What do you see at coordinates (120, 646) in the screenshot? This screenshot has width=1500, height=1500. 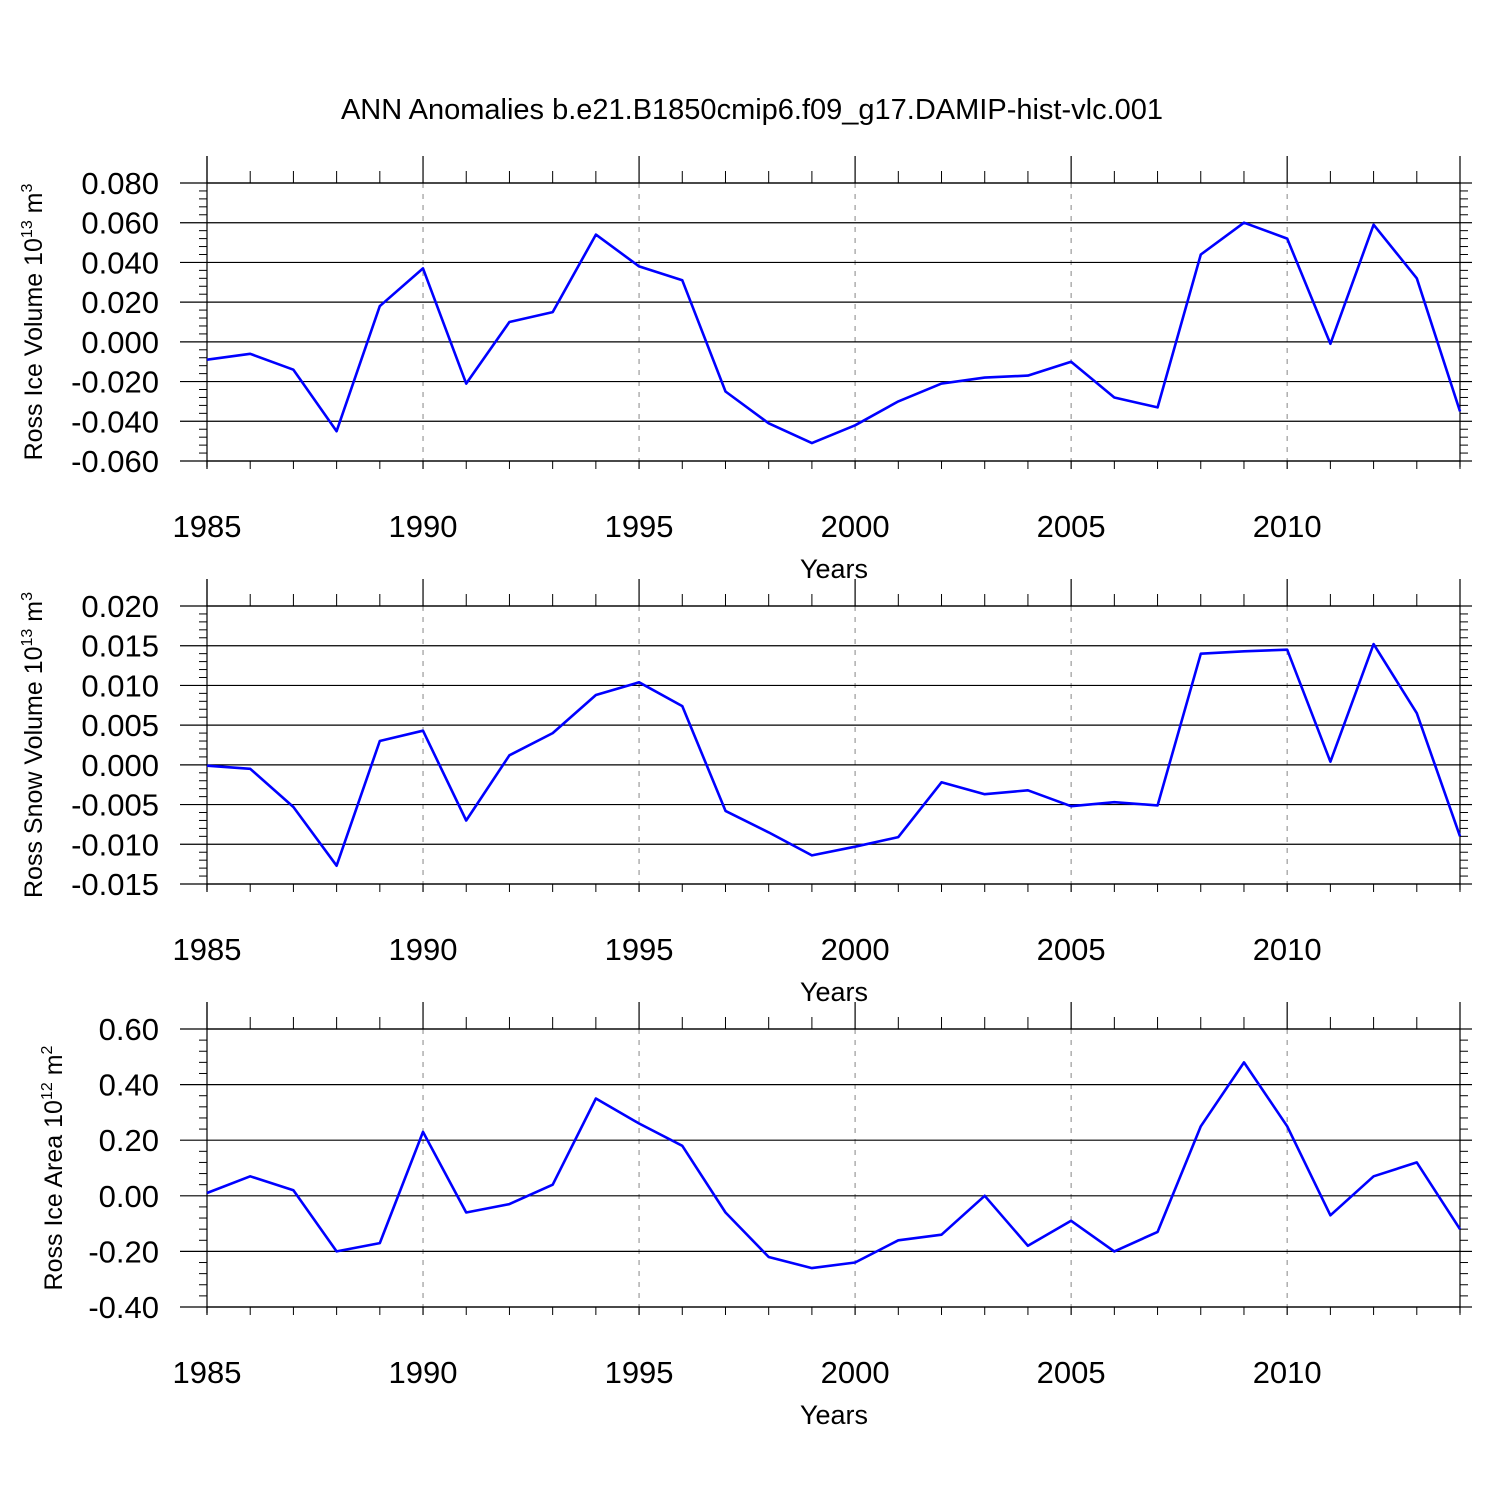 I see `y-tick-label: 0.015` at bounding box center [120, 646].